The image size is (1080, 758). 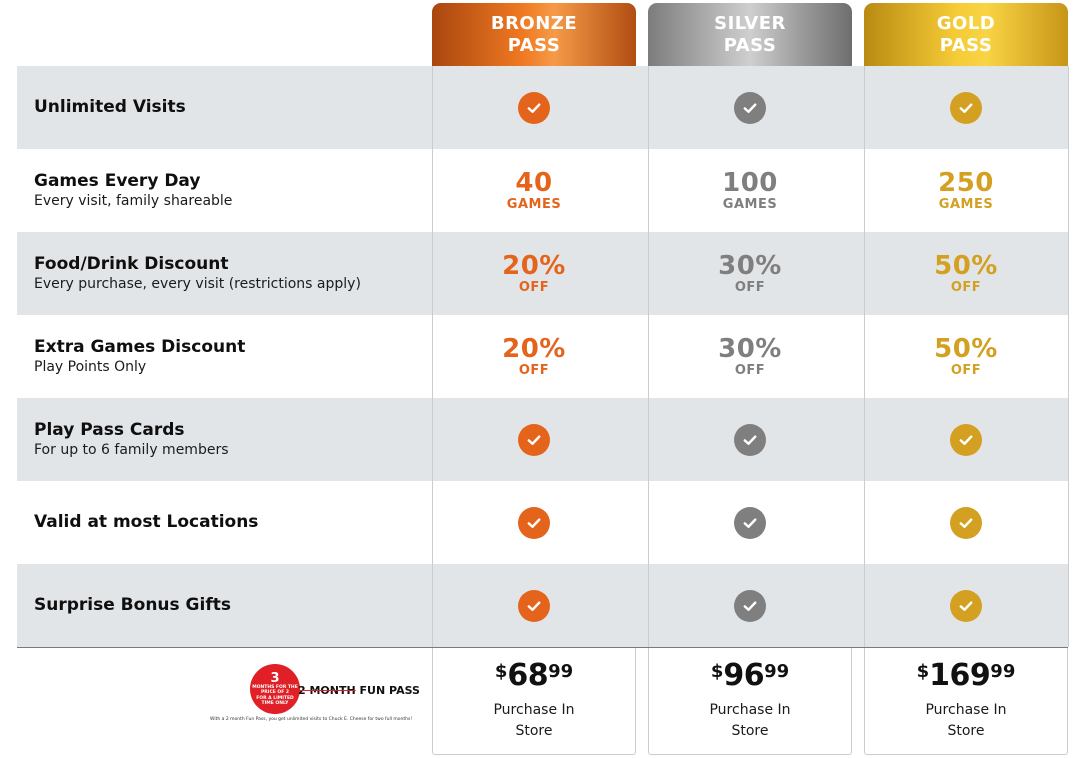 I want to click on silver-cell: 100 GAMES, so click(x=750, y=190).